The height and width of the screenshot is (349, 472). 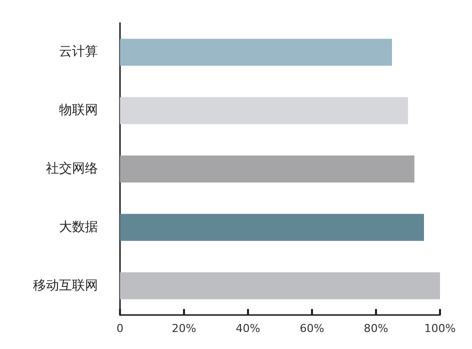 What do you see at coordinates (376, 328) in the screenshot?
I see `x-tick-label: 80%` at bounding box center [376, 328].